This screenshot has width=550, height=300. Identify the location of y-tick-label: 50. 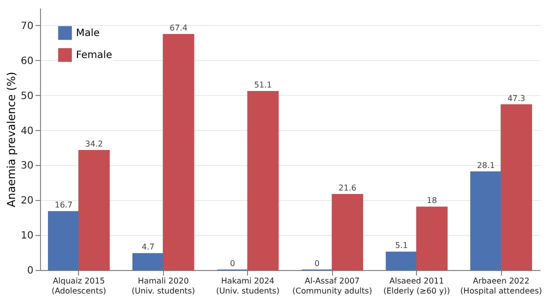
(27, 96).